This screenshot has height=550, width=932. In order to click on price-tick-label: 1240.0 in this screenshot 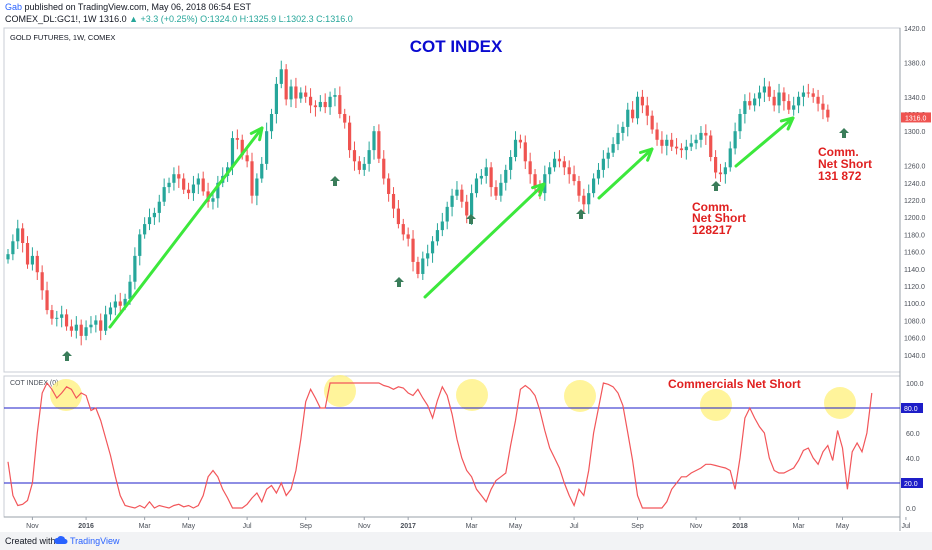, I will do `click(915, 184)`.